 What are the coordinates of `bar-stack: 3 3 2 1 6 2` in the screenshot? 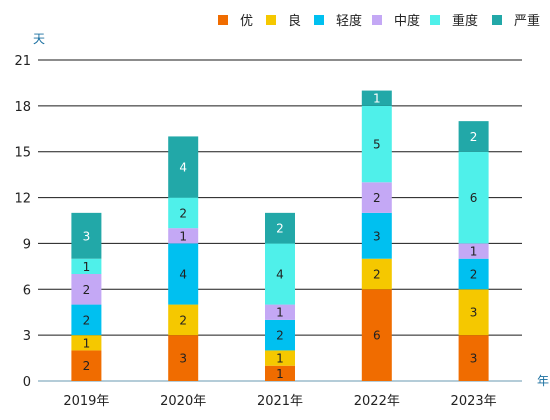 It's located at (473, 251).